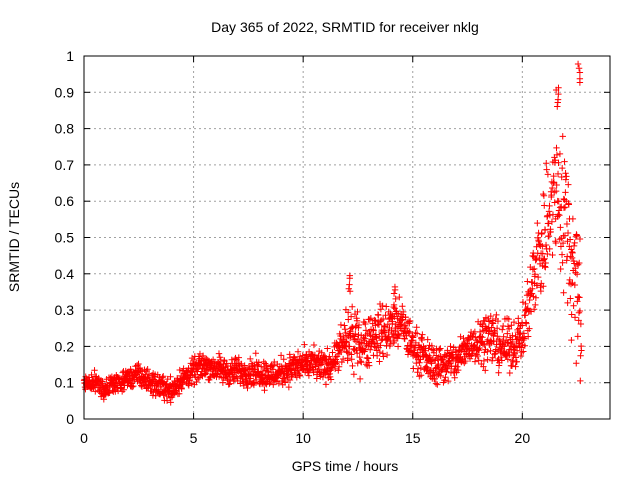 The width and height of the screenshot is (640, 480). I want to click on x-tick-label: 5, so click(194, 438).